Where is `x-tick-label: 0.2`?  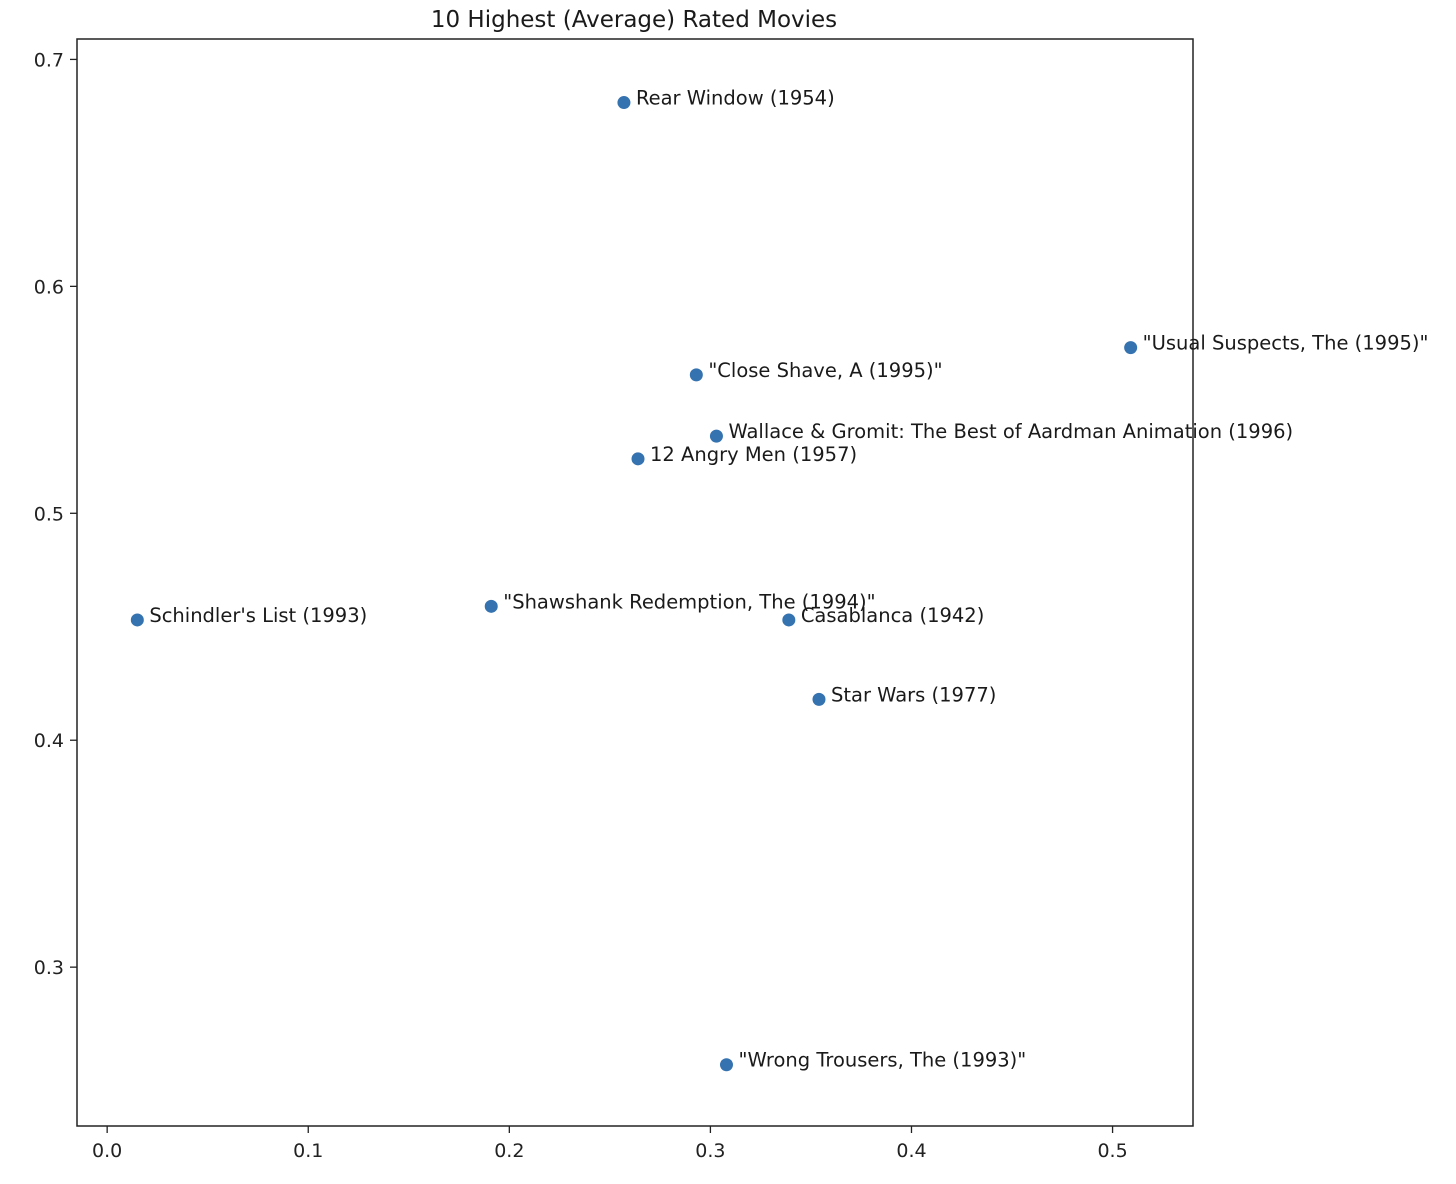
x-tick-label: 0.2 is located at coordinates (509, 1151).